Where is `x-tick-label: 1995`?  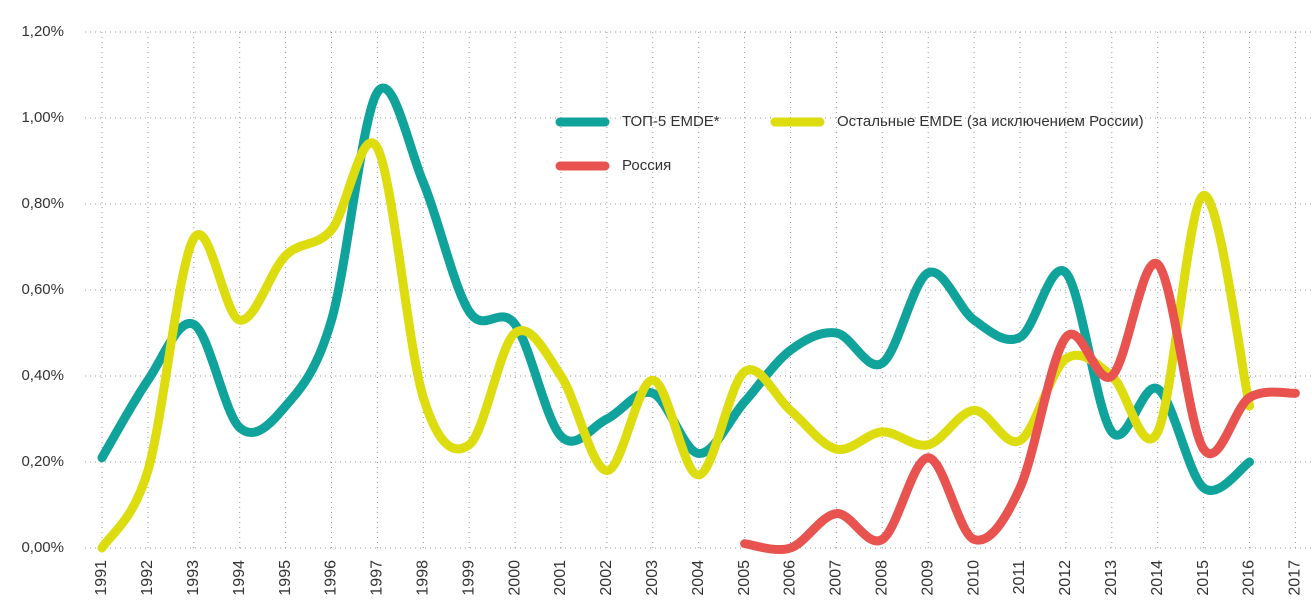
x-tick-label: 1995 is located at coordinates (285, 578).